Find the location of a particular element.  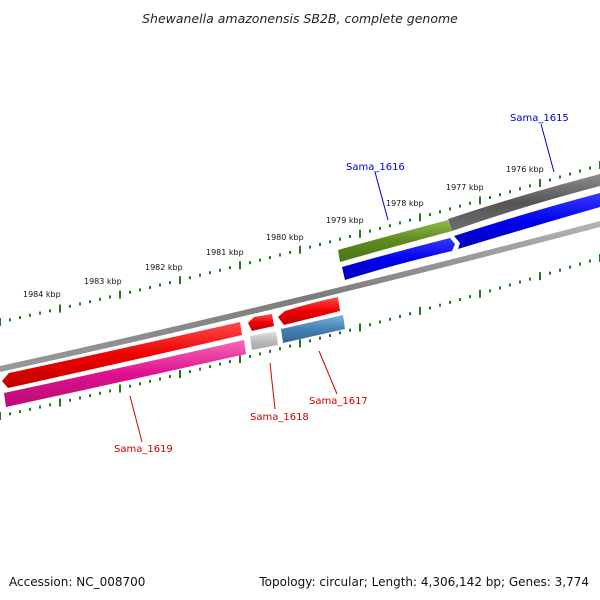

kbp-label-1979: 1979 kbp is located at coordinates (345, 220).